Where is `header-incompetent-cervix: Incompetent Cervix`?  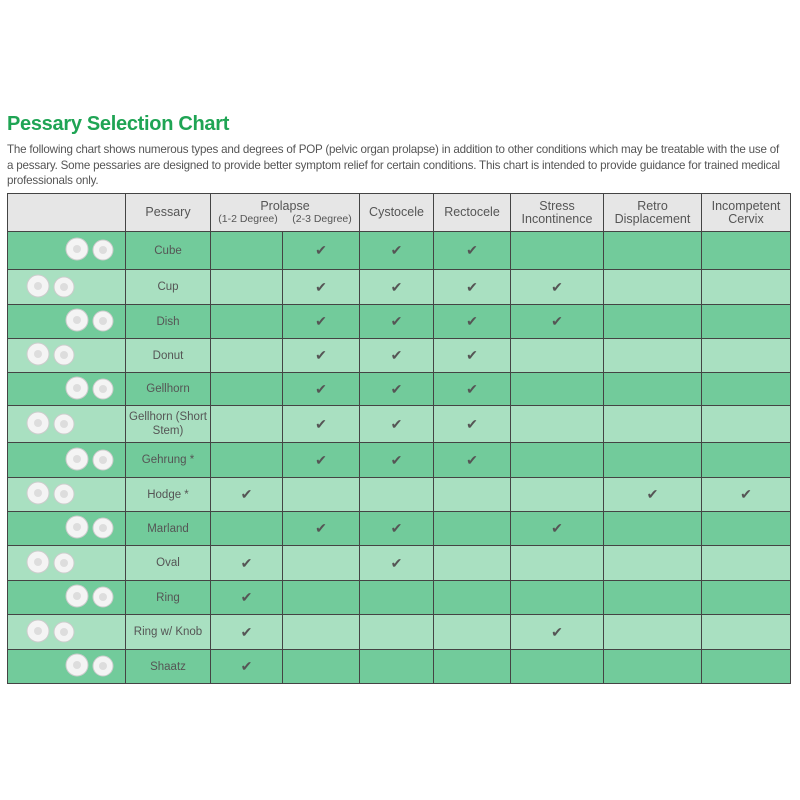
header-incompetent-cervix: Incompetent Cervix is located at coordinates (746, 212).